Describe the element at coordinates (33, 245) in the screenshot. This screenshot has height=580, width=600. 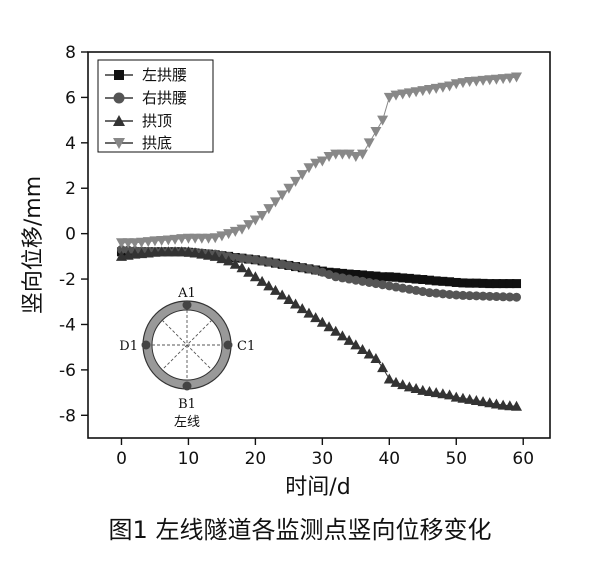
I see `y-axis-label: 竖向位移/mm` at that location.